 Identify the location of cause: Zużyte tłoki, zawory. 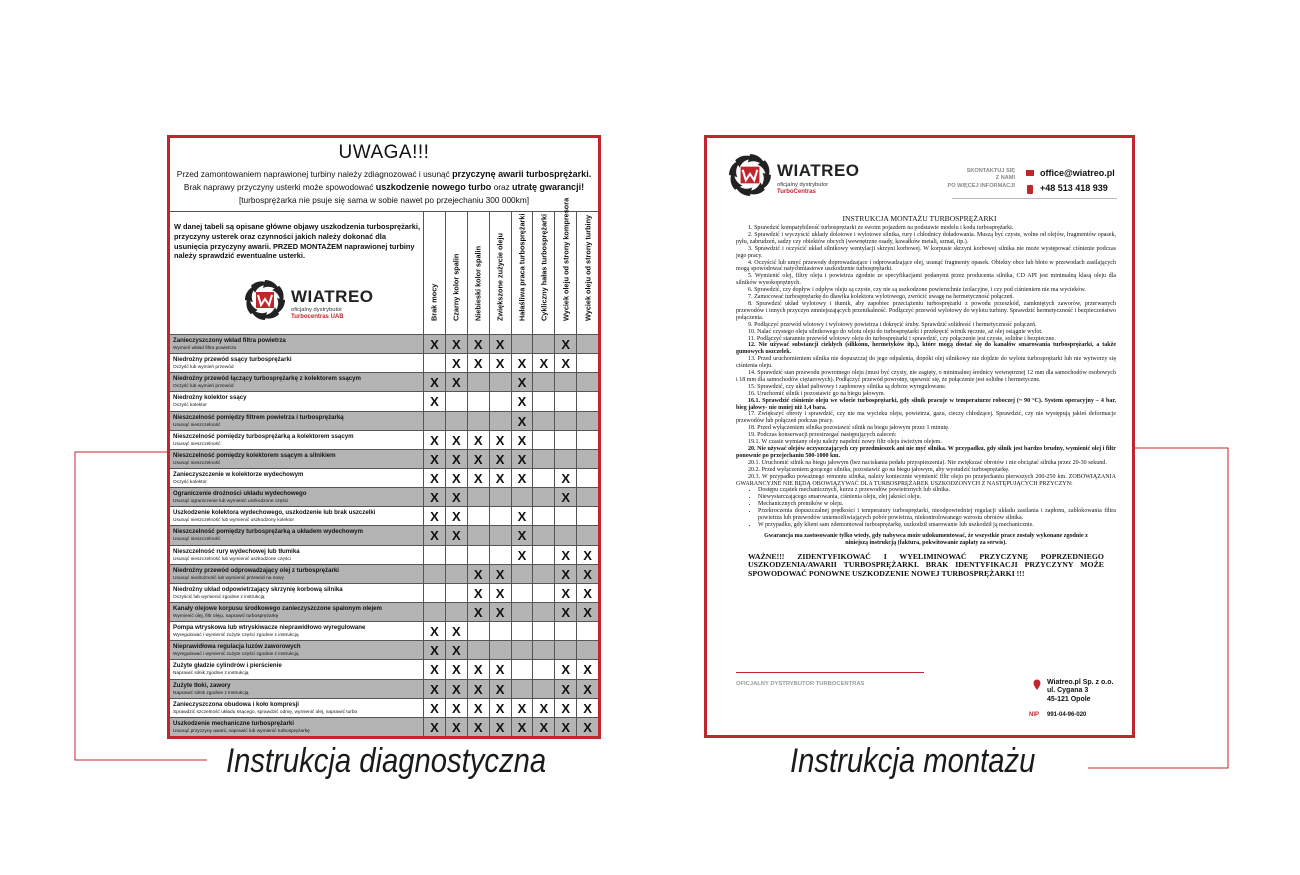
(202, 685).